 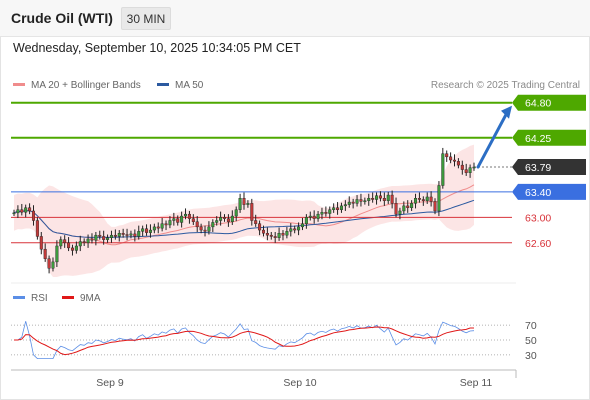 What do you see at coordinates (492, 140) in the screenshot?
I see `forecast-arrow-shaft` at bounding box center [492, 140].